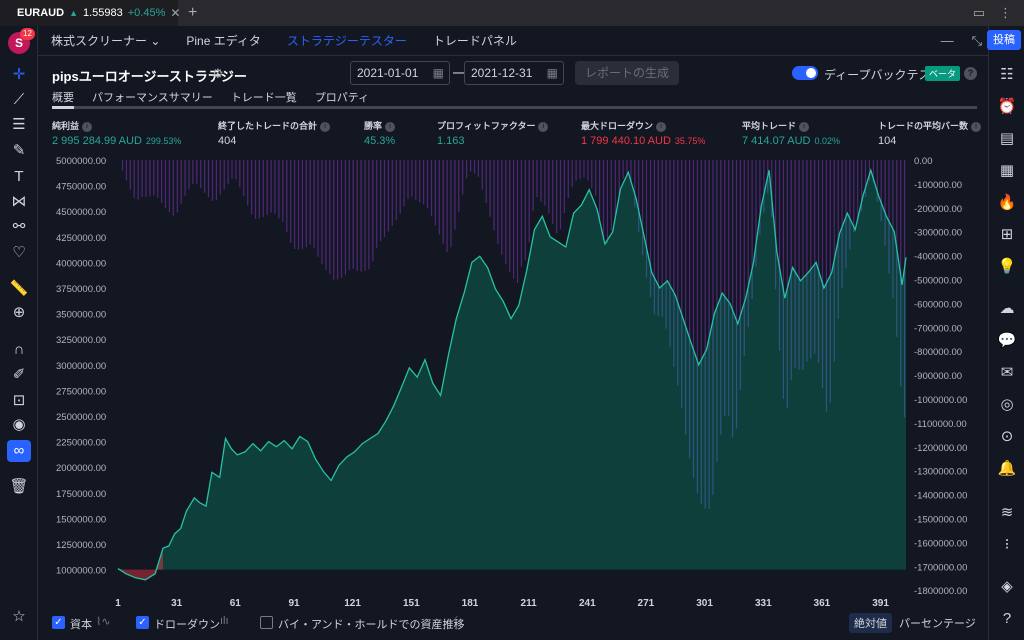 The image size is (1024, 640). Describe the element at coordinates (1007, 436) in the screenshot. I see `broadcast-icon: ⊙` at that location.